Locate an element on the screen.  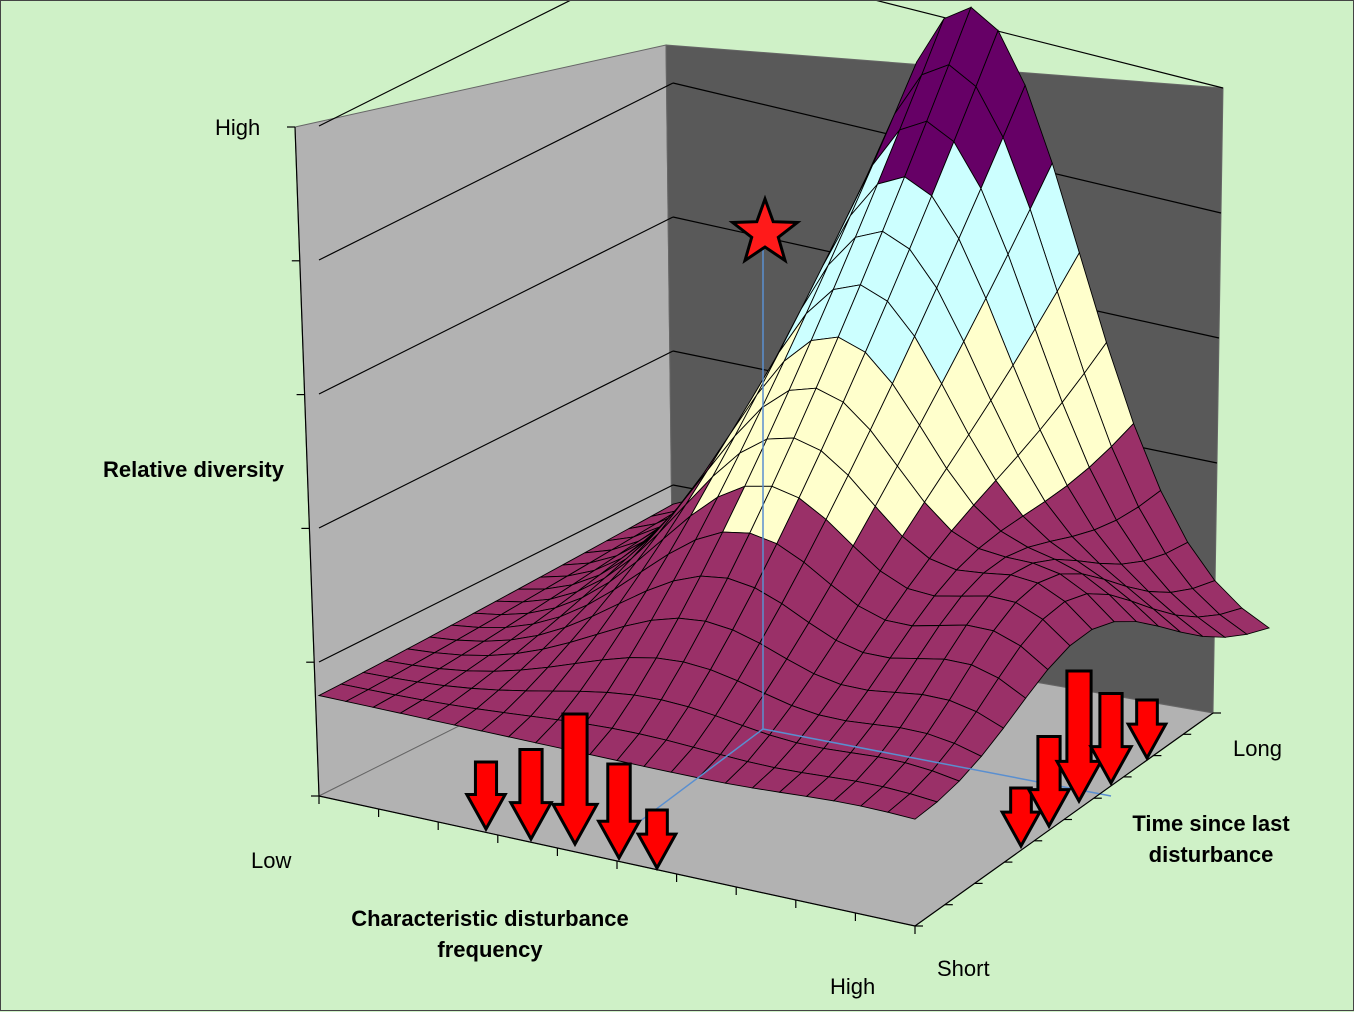
star-marker is located at coordinates (765, 229).